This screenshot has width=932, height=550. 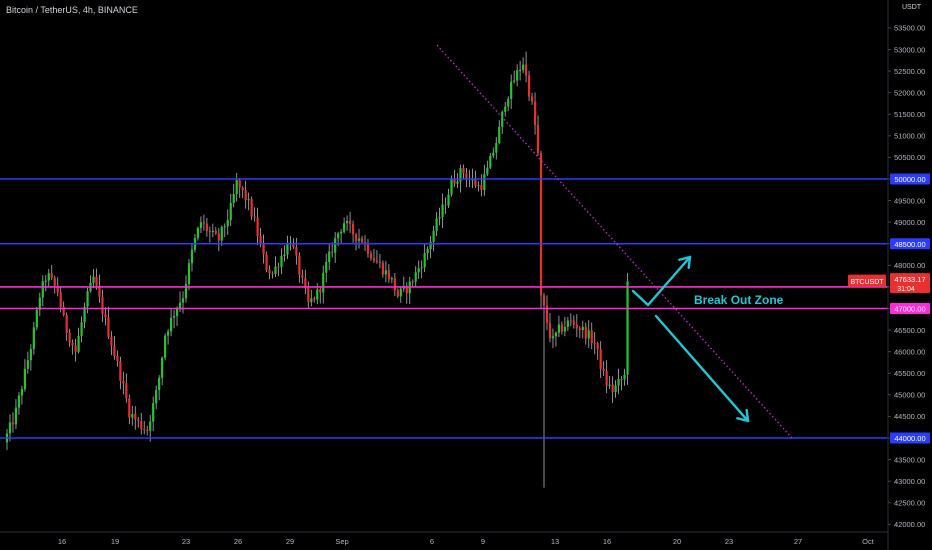 What do you see at coordinates (677, 541) in the screenshot?
I see `x-tick-label: 20` at bounding box center [677, 541].